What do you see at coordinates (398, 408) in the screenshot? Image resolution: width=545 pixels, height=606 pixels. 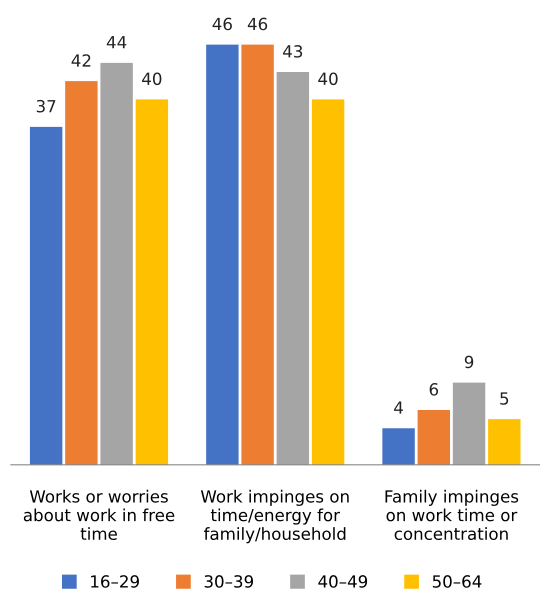 I see `data-label: 4` at bounding box center [398, 408].